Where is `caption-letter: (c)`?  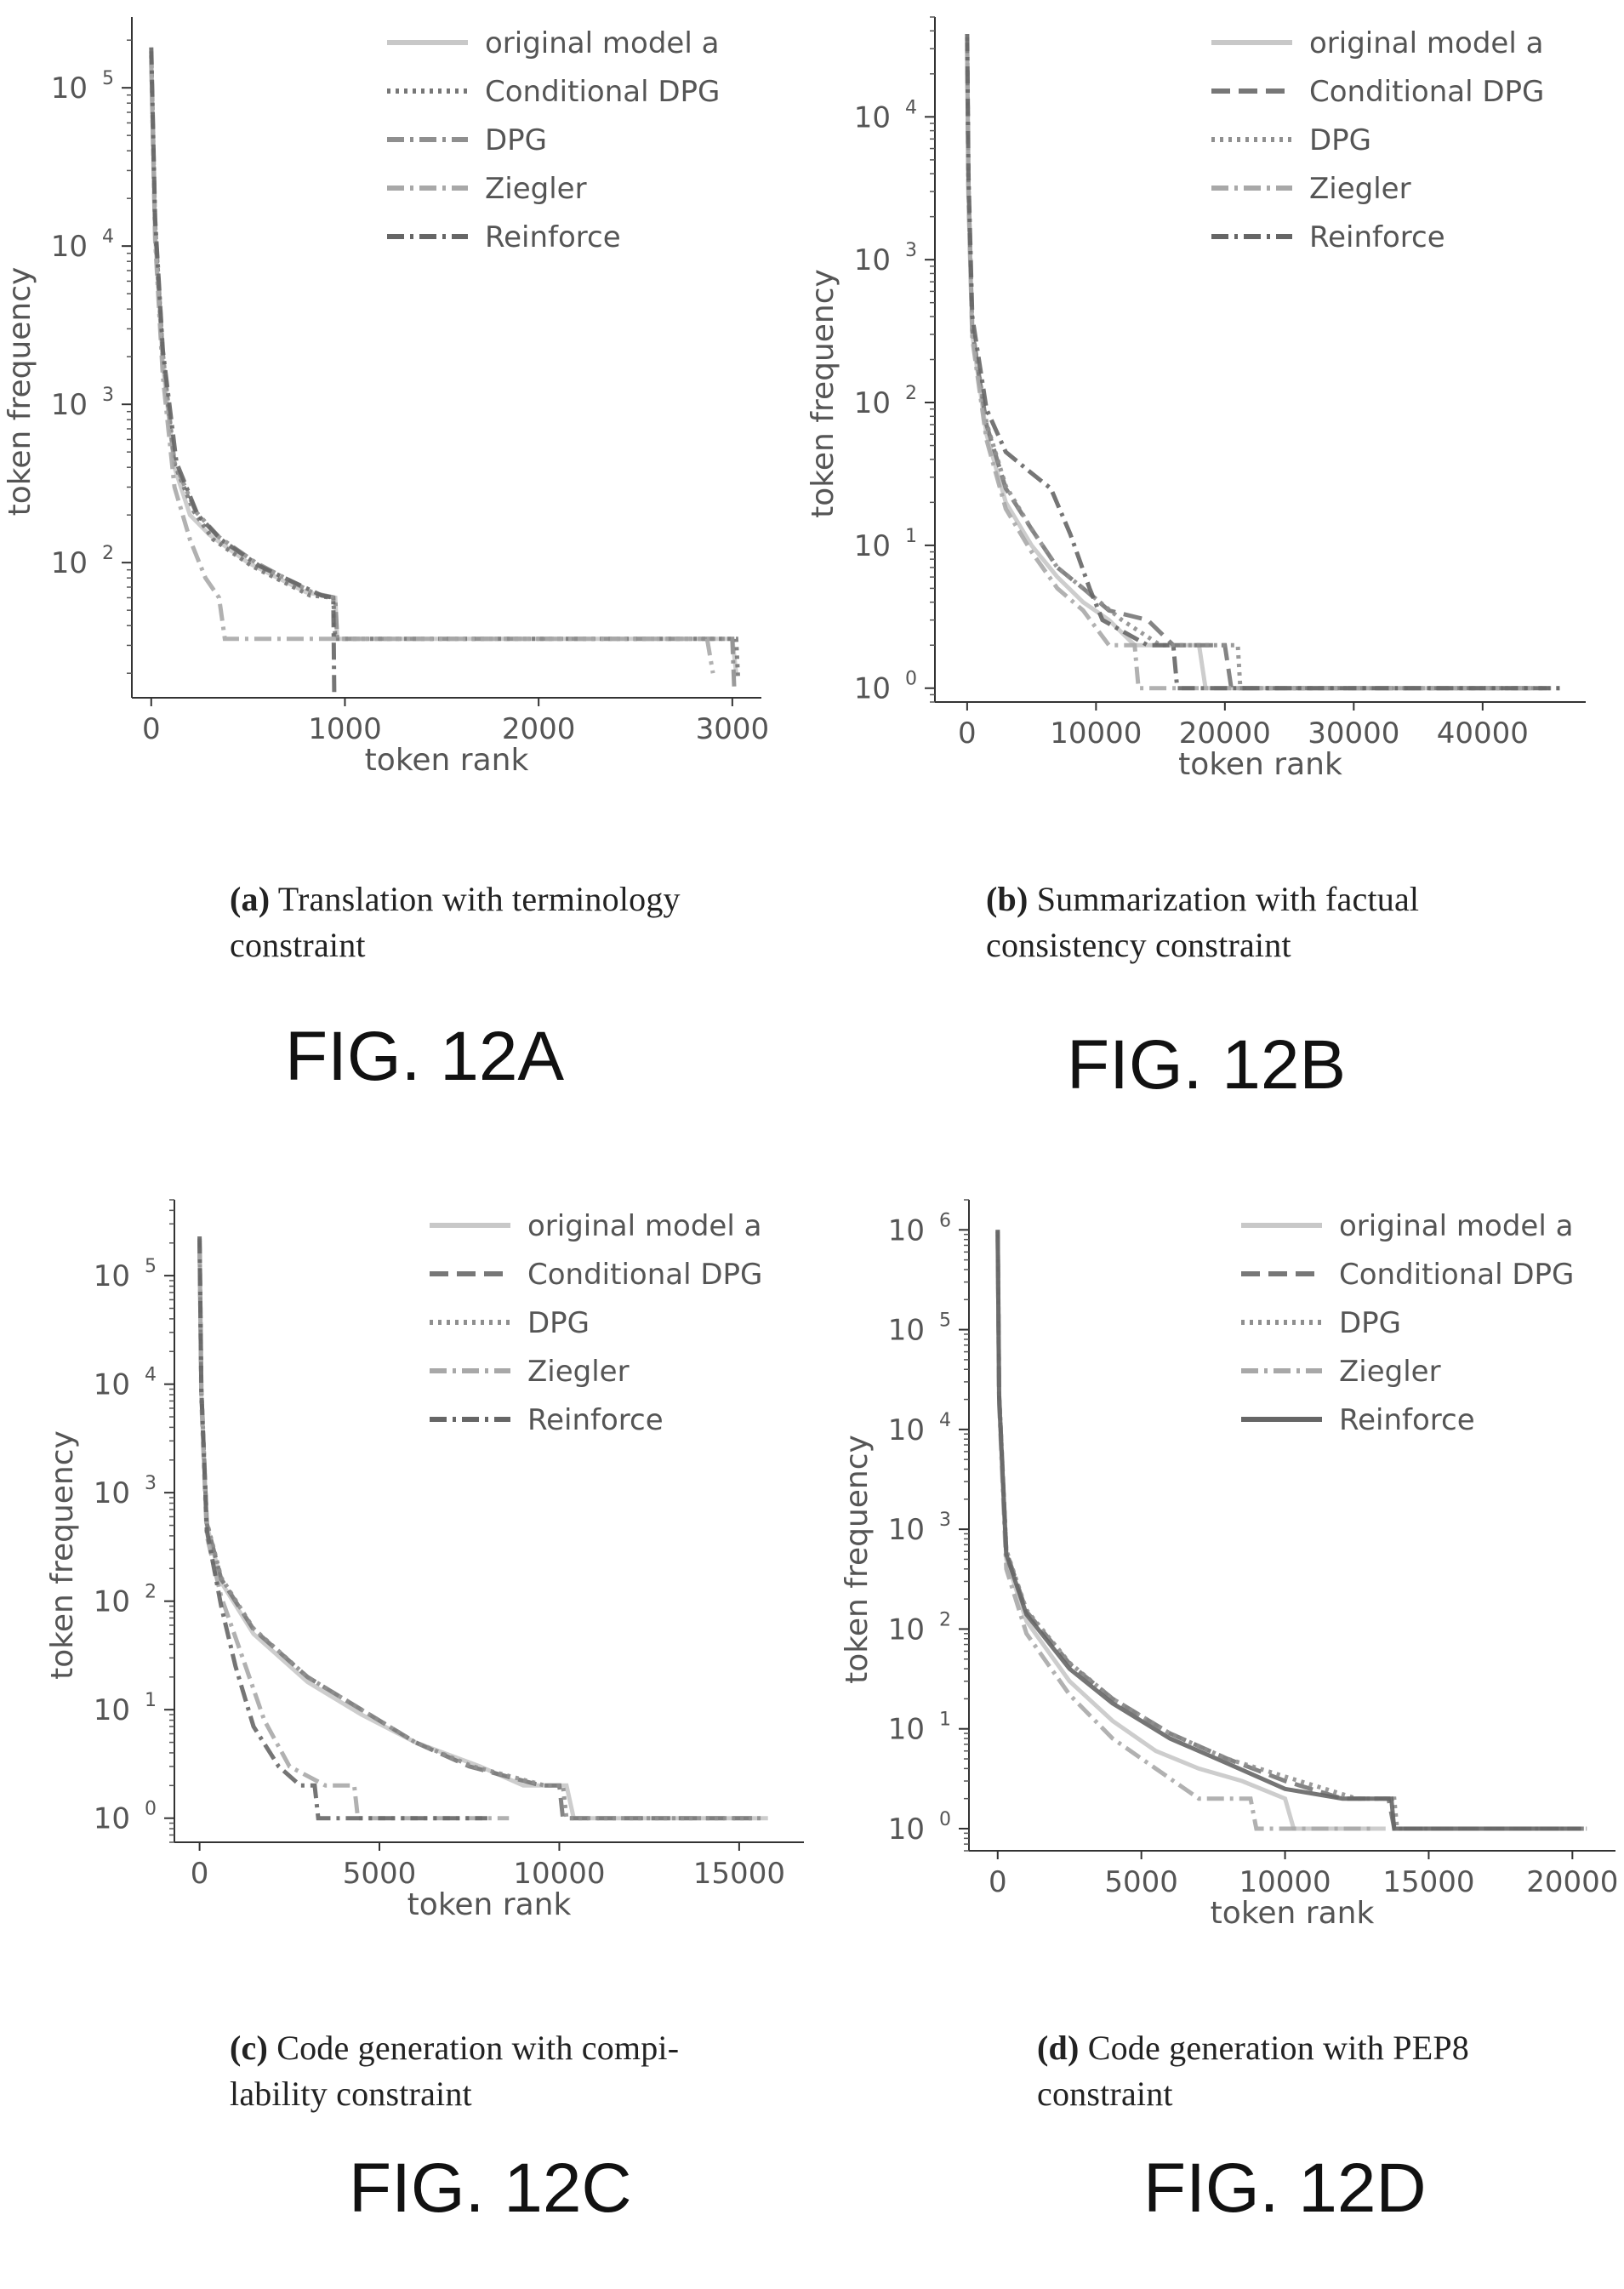 caption-letter: (c) is located at coordinates (249, 2048).